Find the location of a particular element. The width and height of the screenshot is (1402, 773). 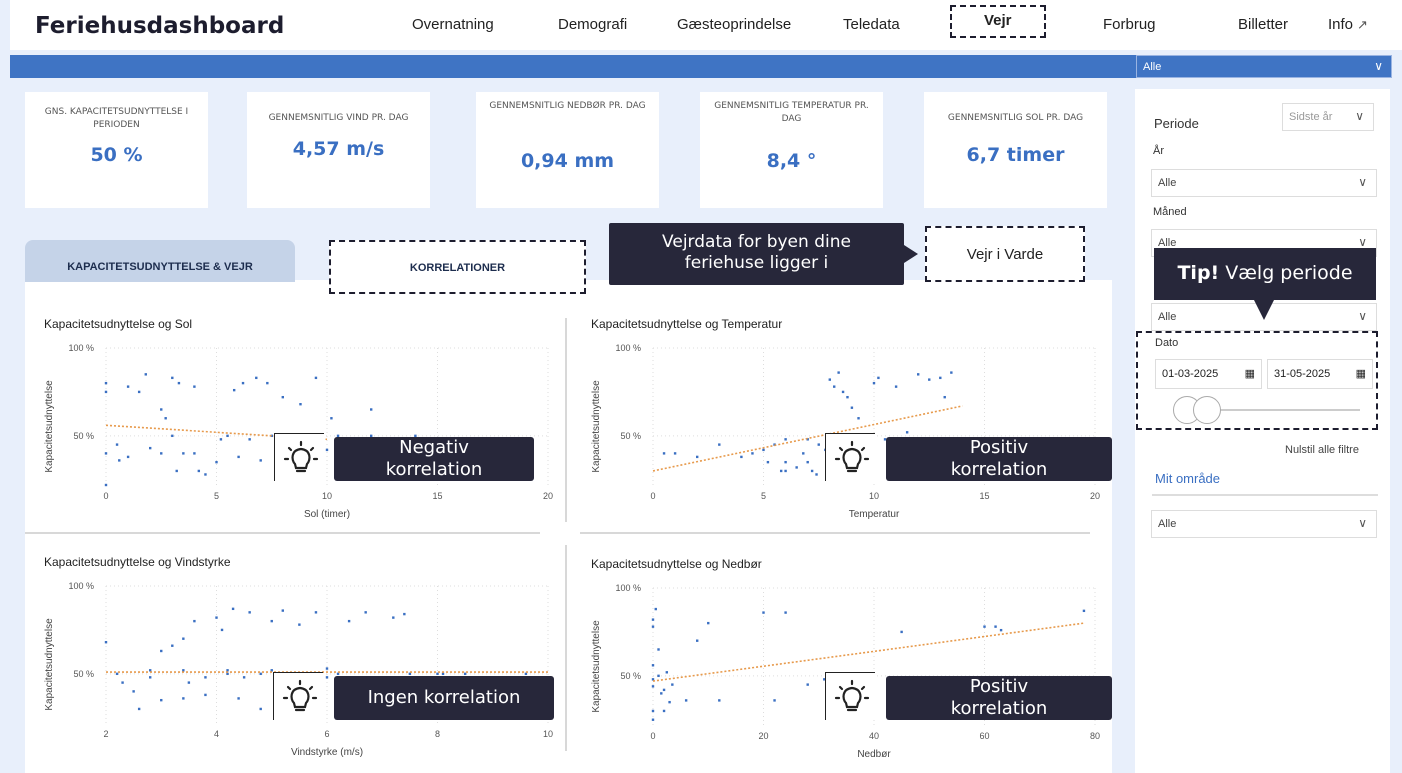

chart-title: Kapacitetsudnyttelse og Nedbør is located at coordinates (676, 564).